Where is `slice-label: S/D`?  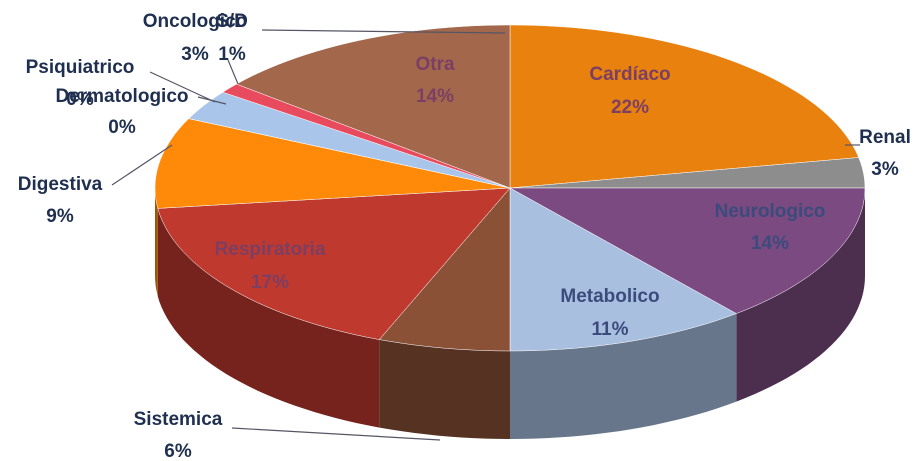
slice-label: S/D is located at coordinates (232, 21).